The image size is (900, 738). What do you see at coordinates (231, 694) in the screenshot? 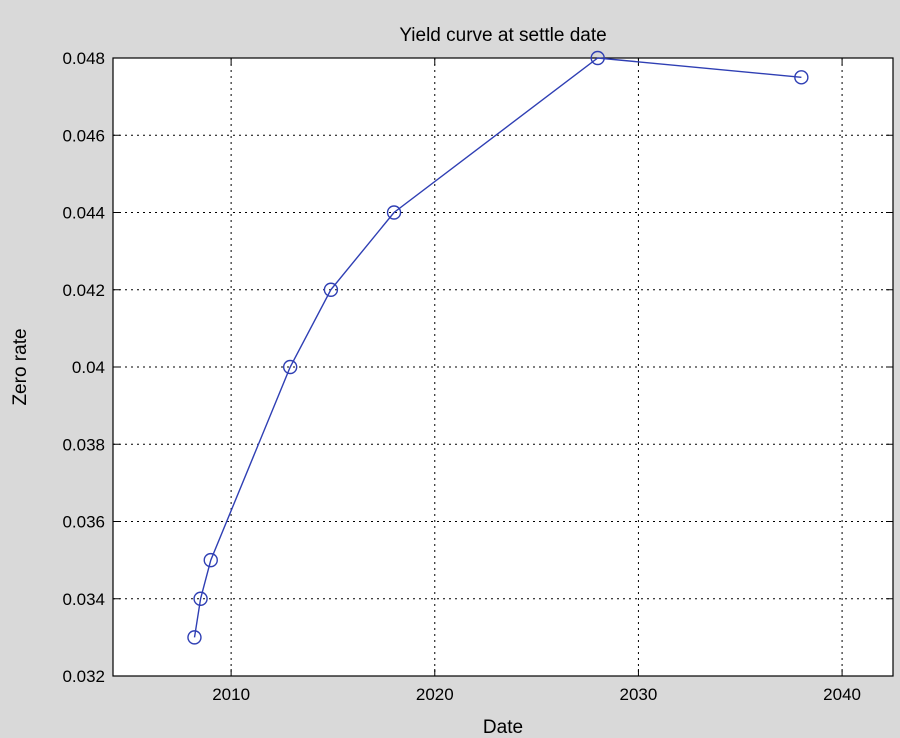
I see `x-tick-label: 2010` at bounding box center [231, 694].